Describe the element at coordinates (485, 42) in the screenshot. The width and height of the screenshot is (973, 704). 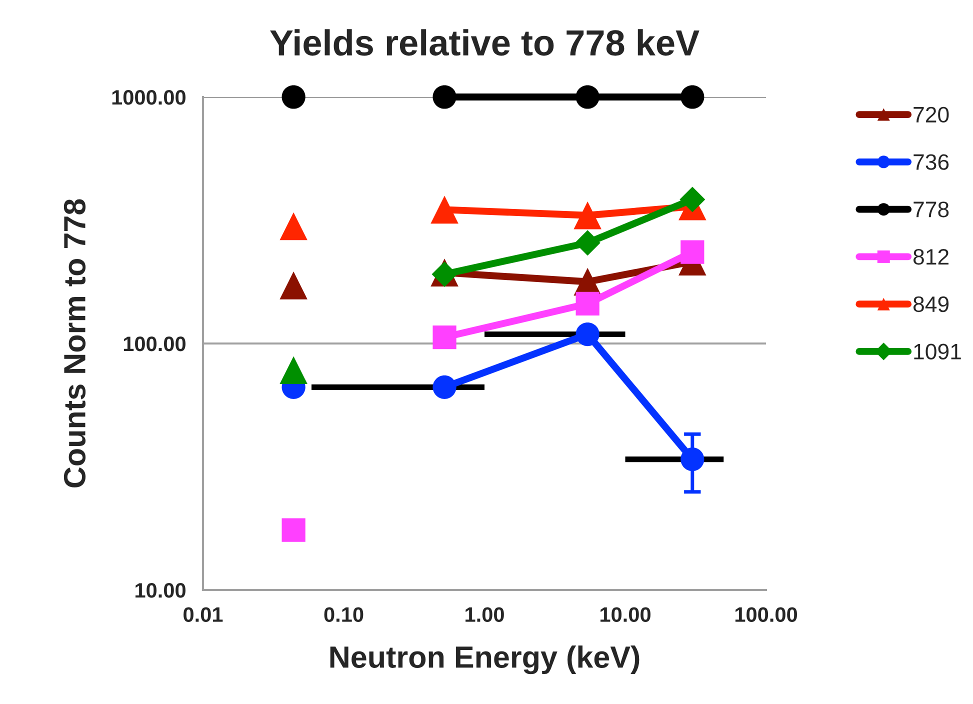
I see `chart-title: Yields relative to 778 keV` at that location.